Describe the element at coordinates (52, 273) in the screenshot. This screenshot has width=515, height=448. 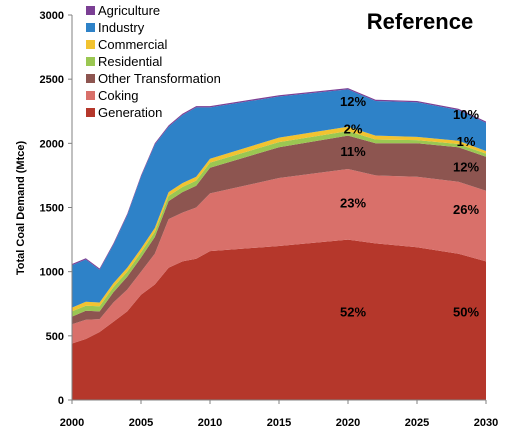
I see `y-tick-label: 1000` at that location.